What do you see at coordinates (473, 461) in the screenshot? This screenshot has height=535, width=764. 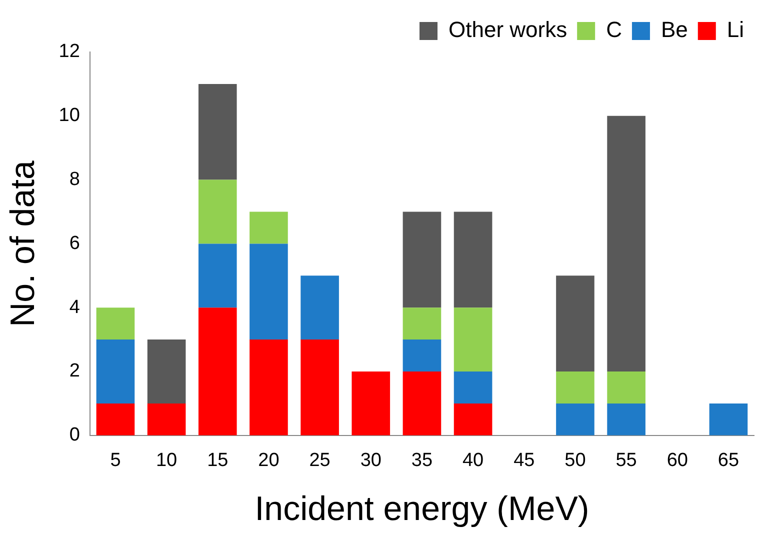 I see `x-tick-label: 40` at bounding box center [473, 461].